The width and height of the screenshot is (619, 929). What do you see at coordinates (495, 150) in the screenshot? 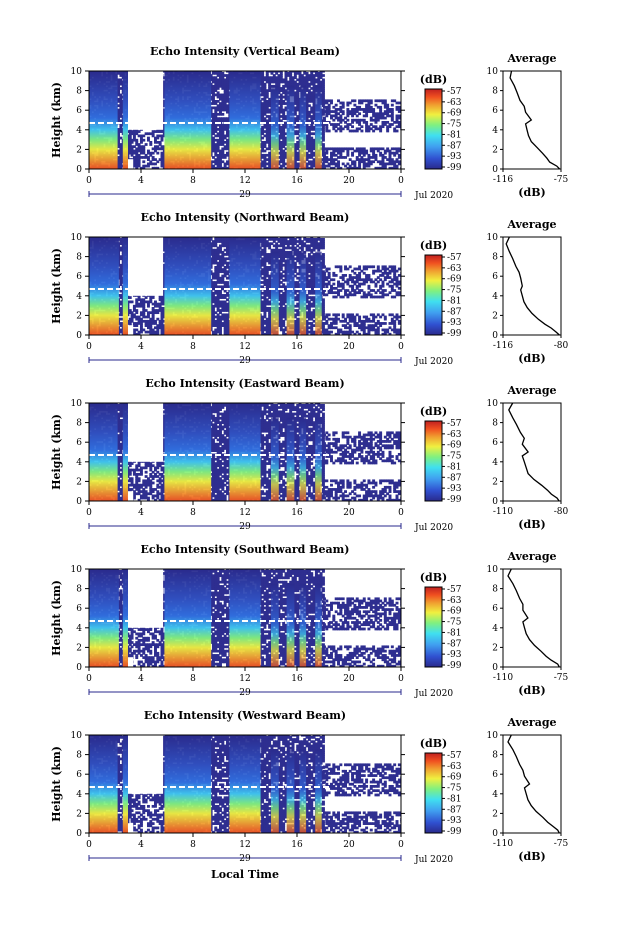
I see `average-y-tick-label: 2` at bounding box center [495, 150].